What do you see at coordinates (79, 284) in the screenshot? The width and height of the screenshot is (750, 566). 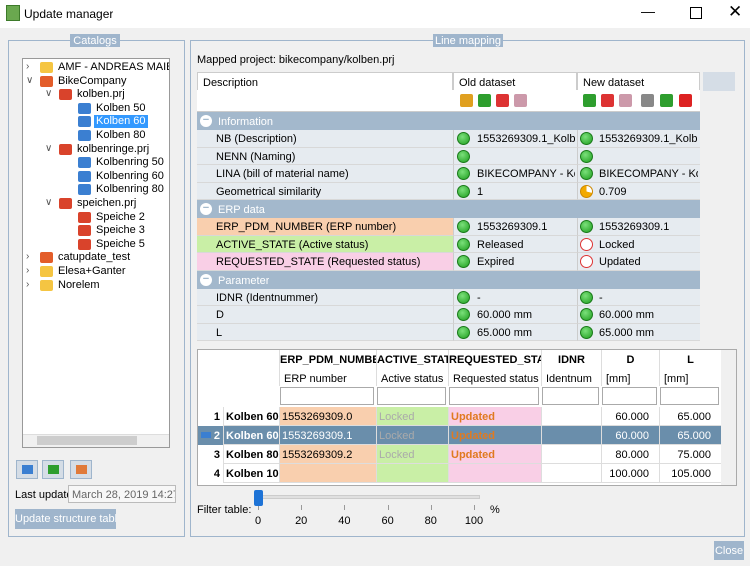 I see `tree-item: Norelem` at bounding box center [79, 284].